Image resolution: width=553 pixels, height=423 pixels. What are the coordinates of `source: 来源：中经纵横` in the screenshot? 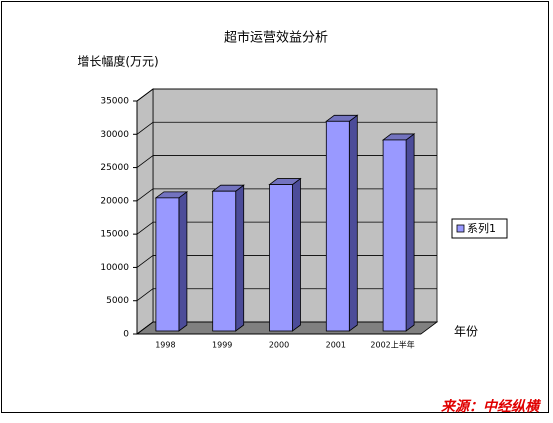 It's located at (491, 406).